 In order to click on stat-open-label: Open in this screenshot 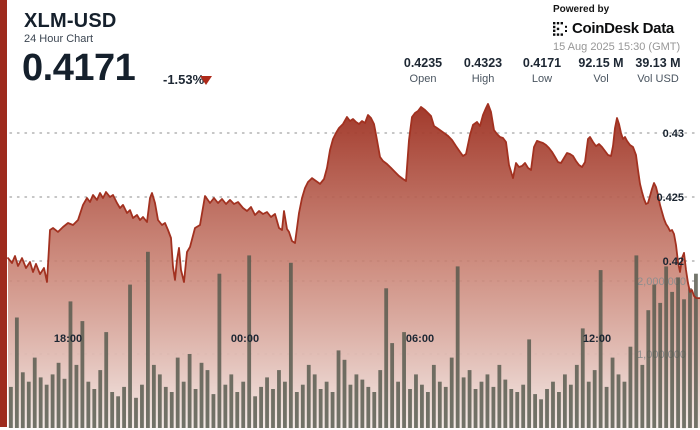, I will do `click(423, 79)`.